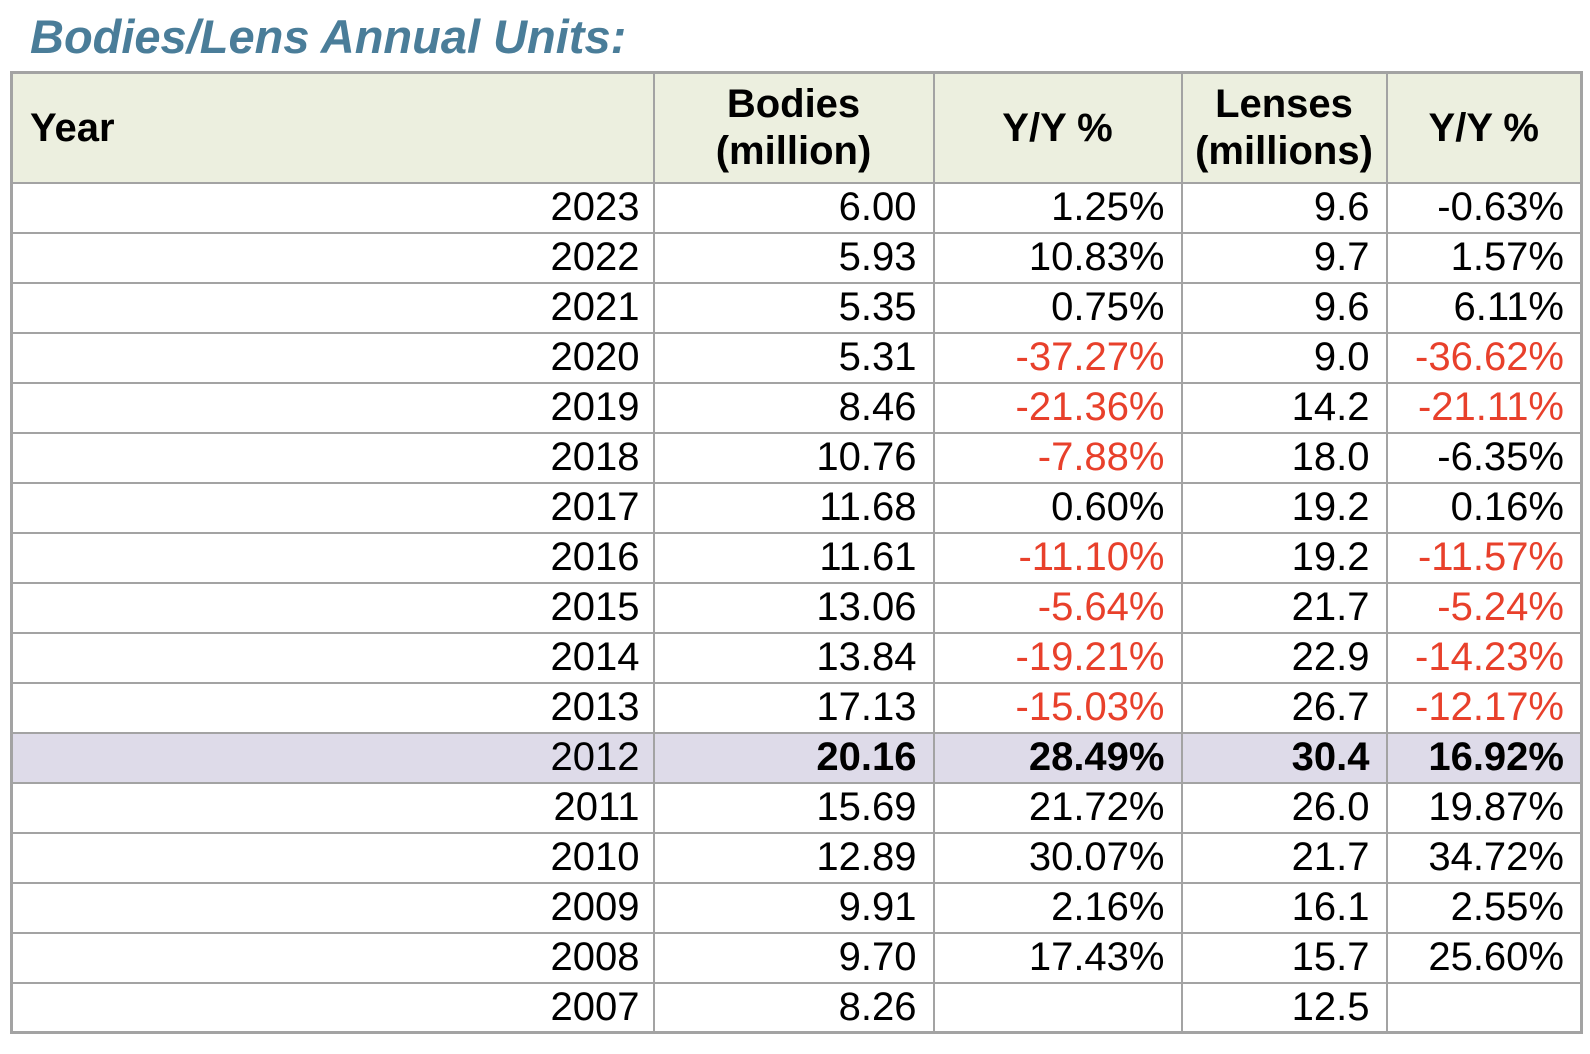 Image resolution: width=1590 pixels, height=1054 pixels. Describe the element at coordinates (1284, 407) in the screenshot. I see `cell-lenses: 14.2` at that location.